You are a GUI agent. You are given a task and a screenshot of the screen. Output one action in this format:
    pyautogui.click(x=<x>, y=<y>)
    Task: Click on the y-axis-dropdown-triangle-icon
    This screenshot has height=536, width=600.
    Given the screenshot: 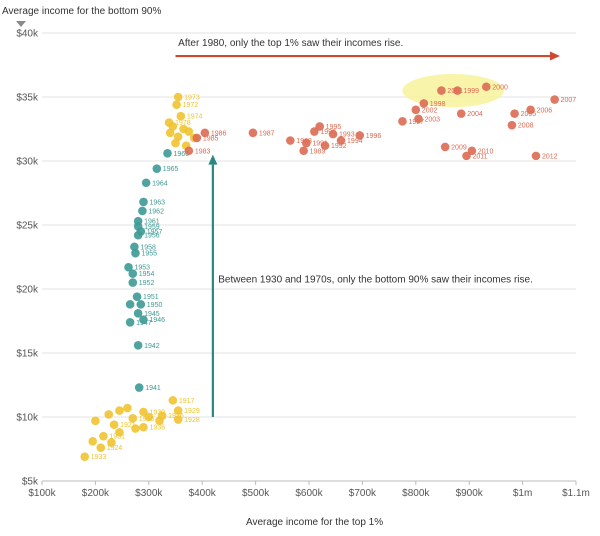 What is the action you would take?
    pyautogui.click(x=21, y=24)
    